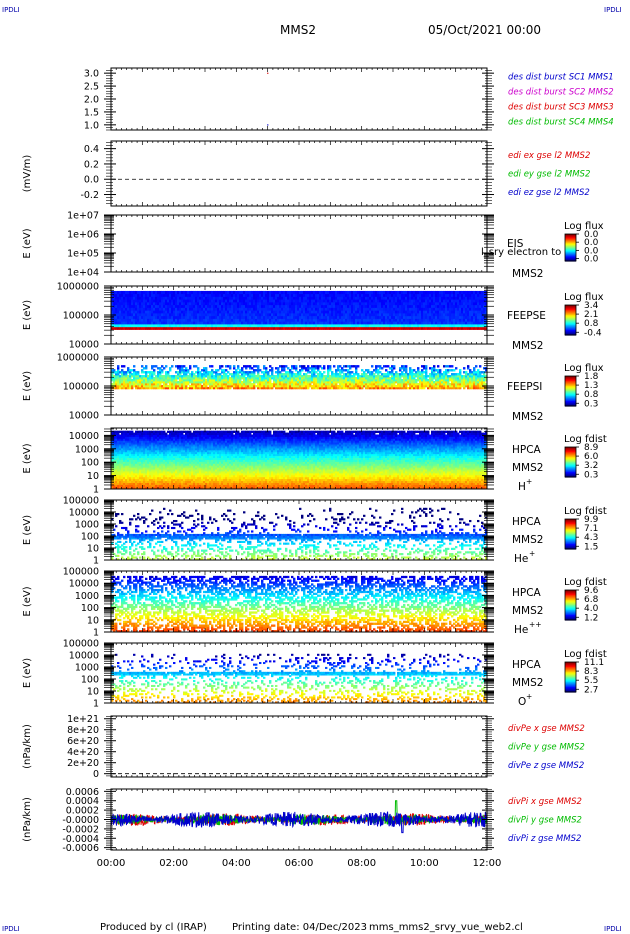 This screenshot has width=630, height=934. I want to click on colorbar-label: -0.4, so click(593, 333).